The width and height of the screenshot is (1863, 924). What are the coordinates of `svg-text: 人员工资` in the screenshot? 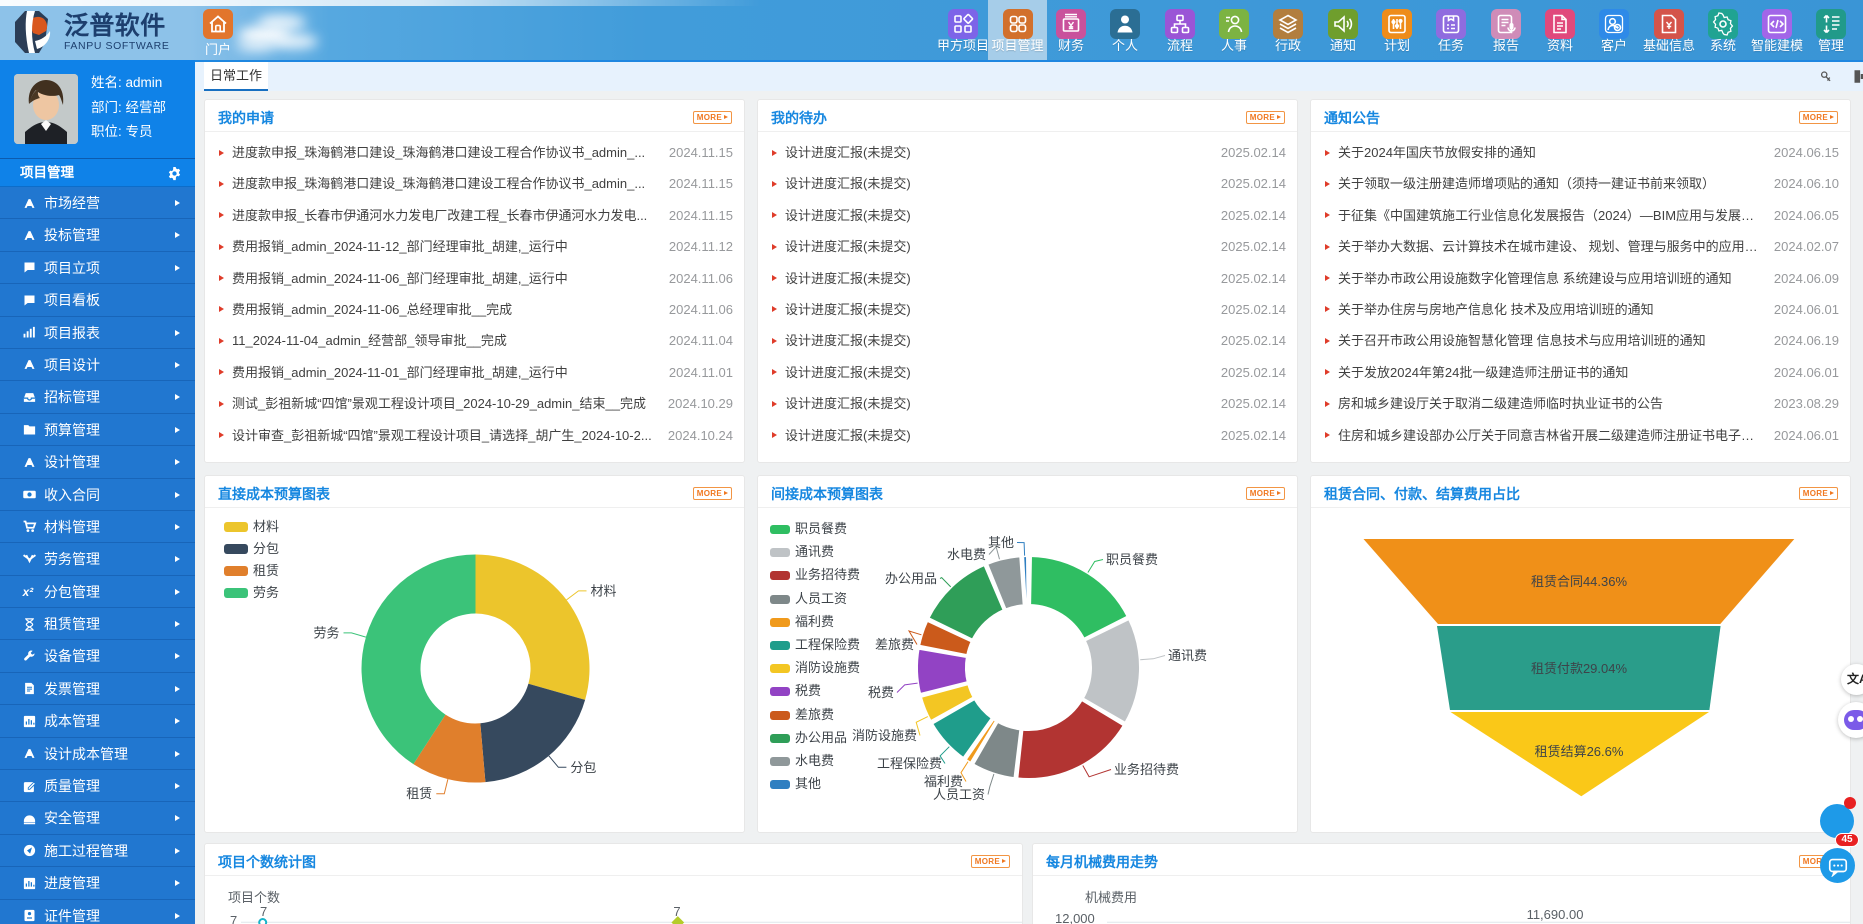 It's located at (959, 794).